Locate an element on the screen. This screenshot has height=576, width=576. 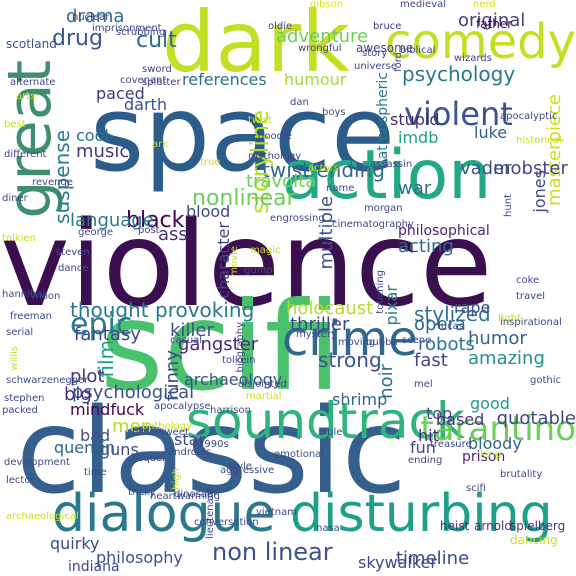
word-jones: jones is located at coordinates (539, 191).